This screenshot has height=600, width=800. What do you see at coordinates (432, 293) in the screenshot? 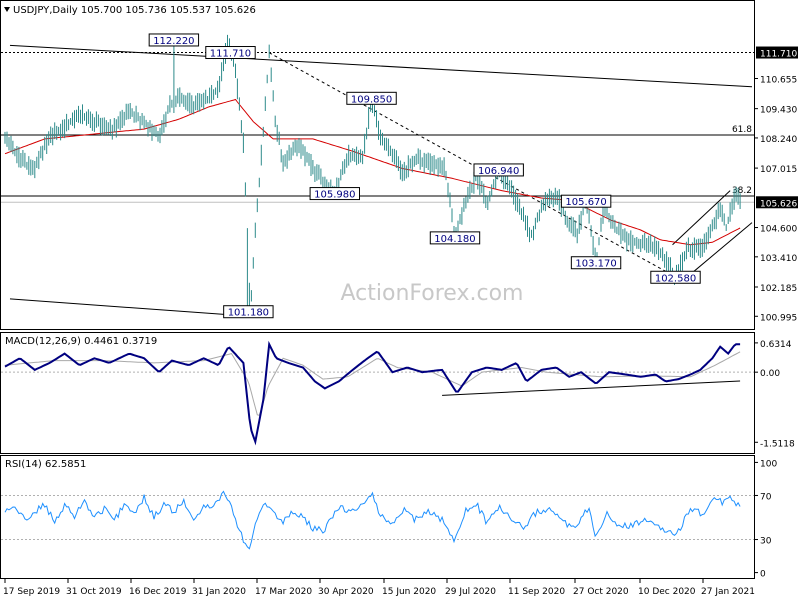
I see `watermark: ActionForex.com` at bounding box center [432, 293].